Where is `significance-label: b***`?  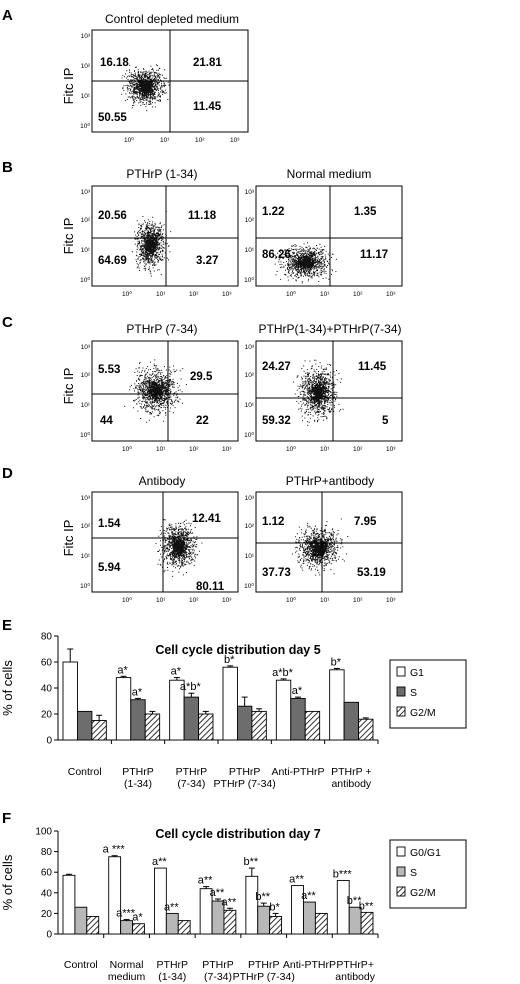 significance-label: b*** is located at coordinates (343, 874).